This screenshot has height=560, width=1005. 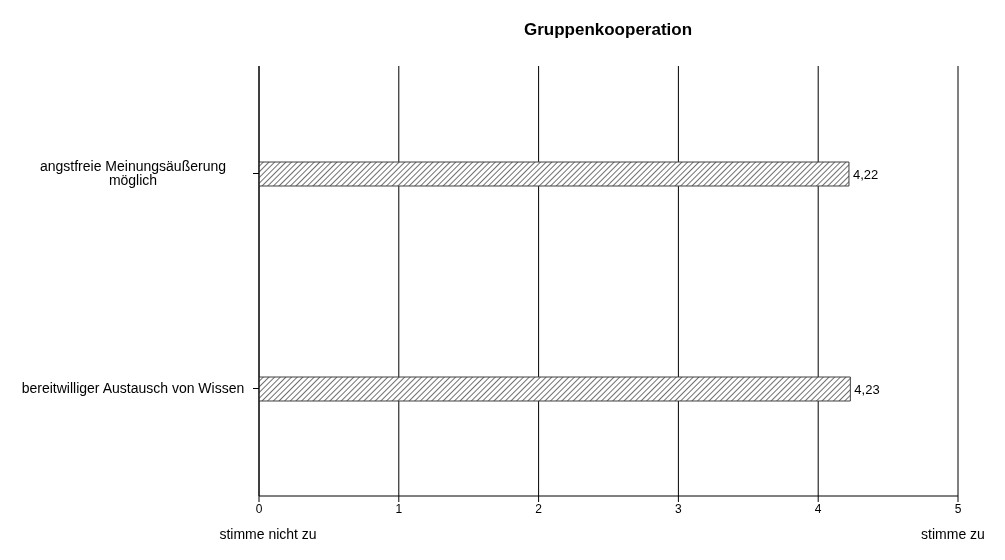 What do you see at coordinates (259, 508) in the screenshot?
I see `x-tick-label: 0` at bounding box center [259, 508].